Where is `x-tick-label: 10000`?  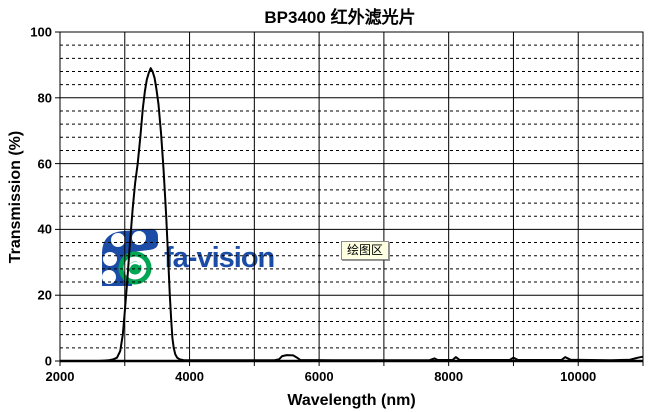
x-tick-label: 10000 is located at coordinates (578, 376).